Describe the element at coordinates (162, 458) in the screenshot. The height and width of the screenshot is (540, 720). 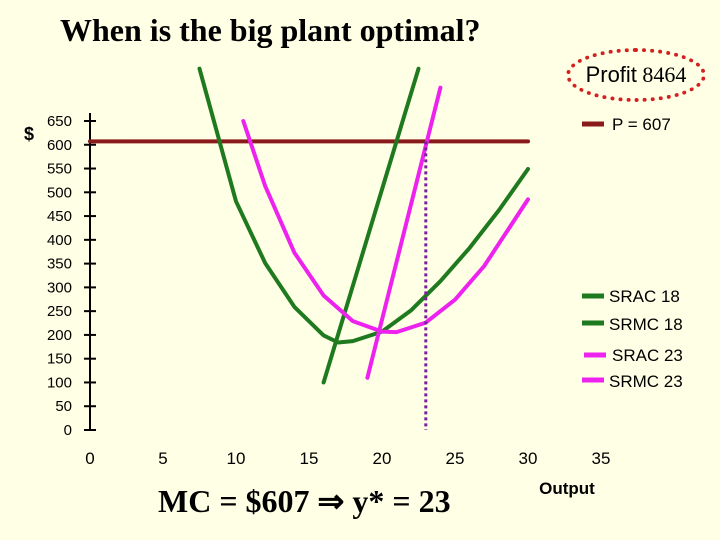
I see `x-tick-label: 5` at that location.